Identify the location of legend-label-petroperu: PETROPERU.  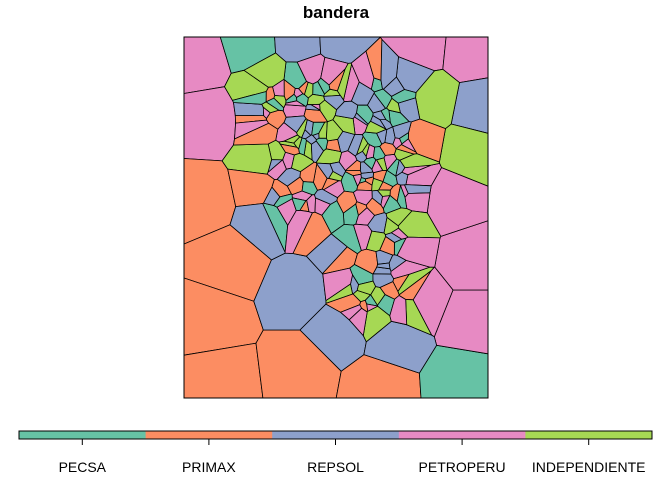
(462, 467).